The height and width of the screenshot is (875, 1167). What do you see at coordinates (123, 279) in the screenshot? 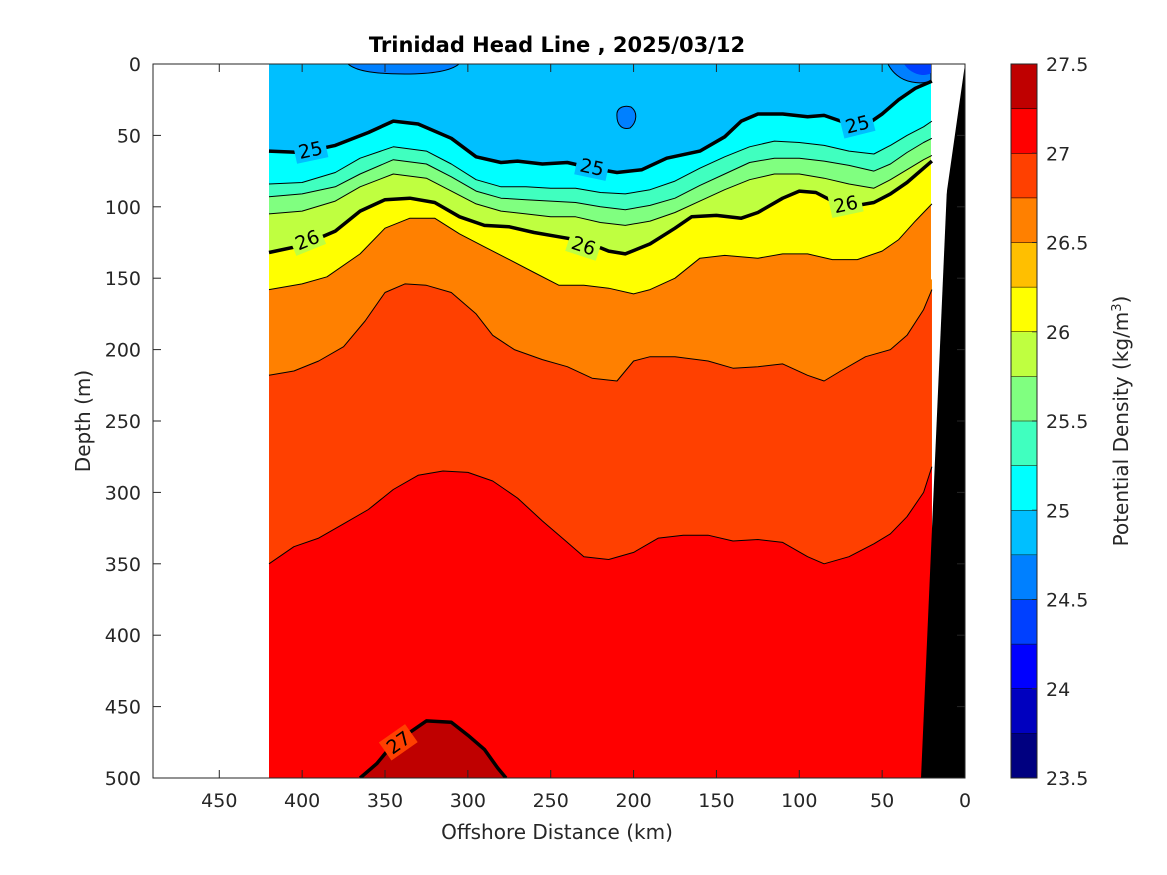
I see `y-tick-label-150: 150` at bounding box center [123, 279].